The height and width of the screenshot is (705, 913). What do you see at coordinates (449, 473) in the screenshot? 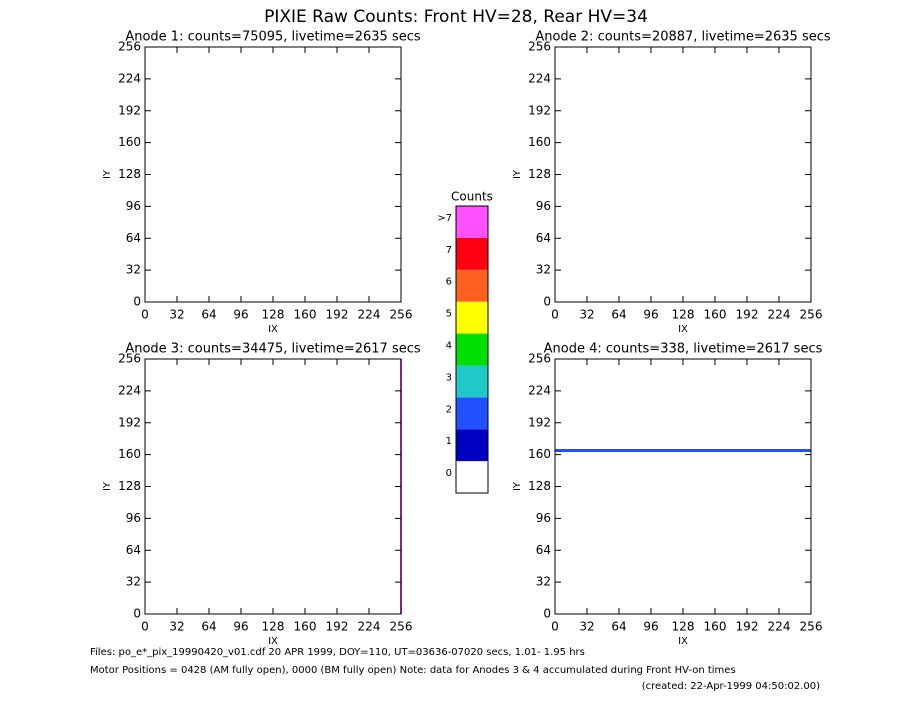
I see `colorbar-label: 0` at bounding box center [449, 473].